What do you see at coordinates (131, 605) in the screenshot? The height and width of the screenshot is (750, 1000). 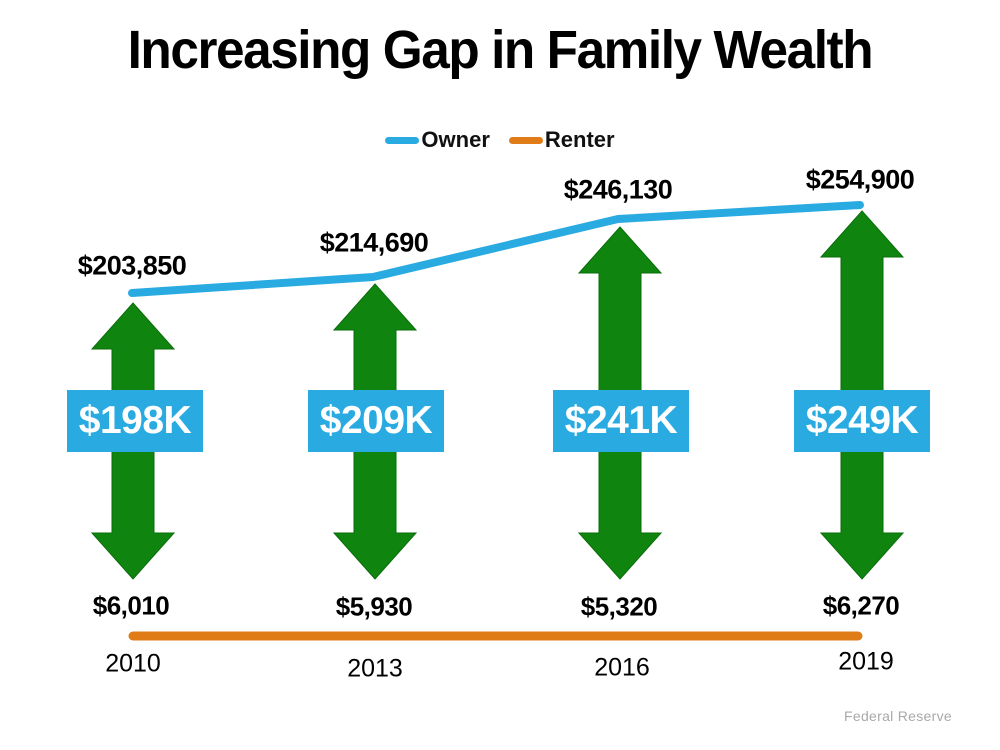 I see `renter-value-2010: $6,010` at bounding box center [131, 605].